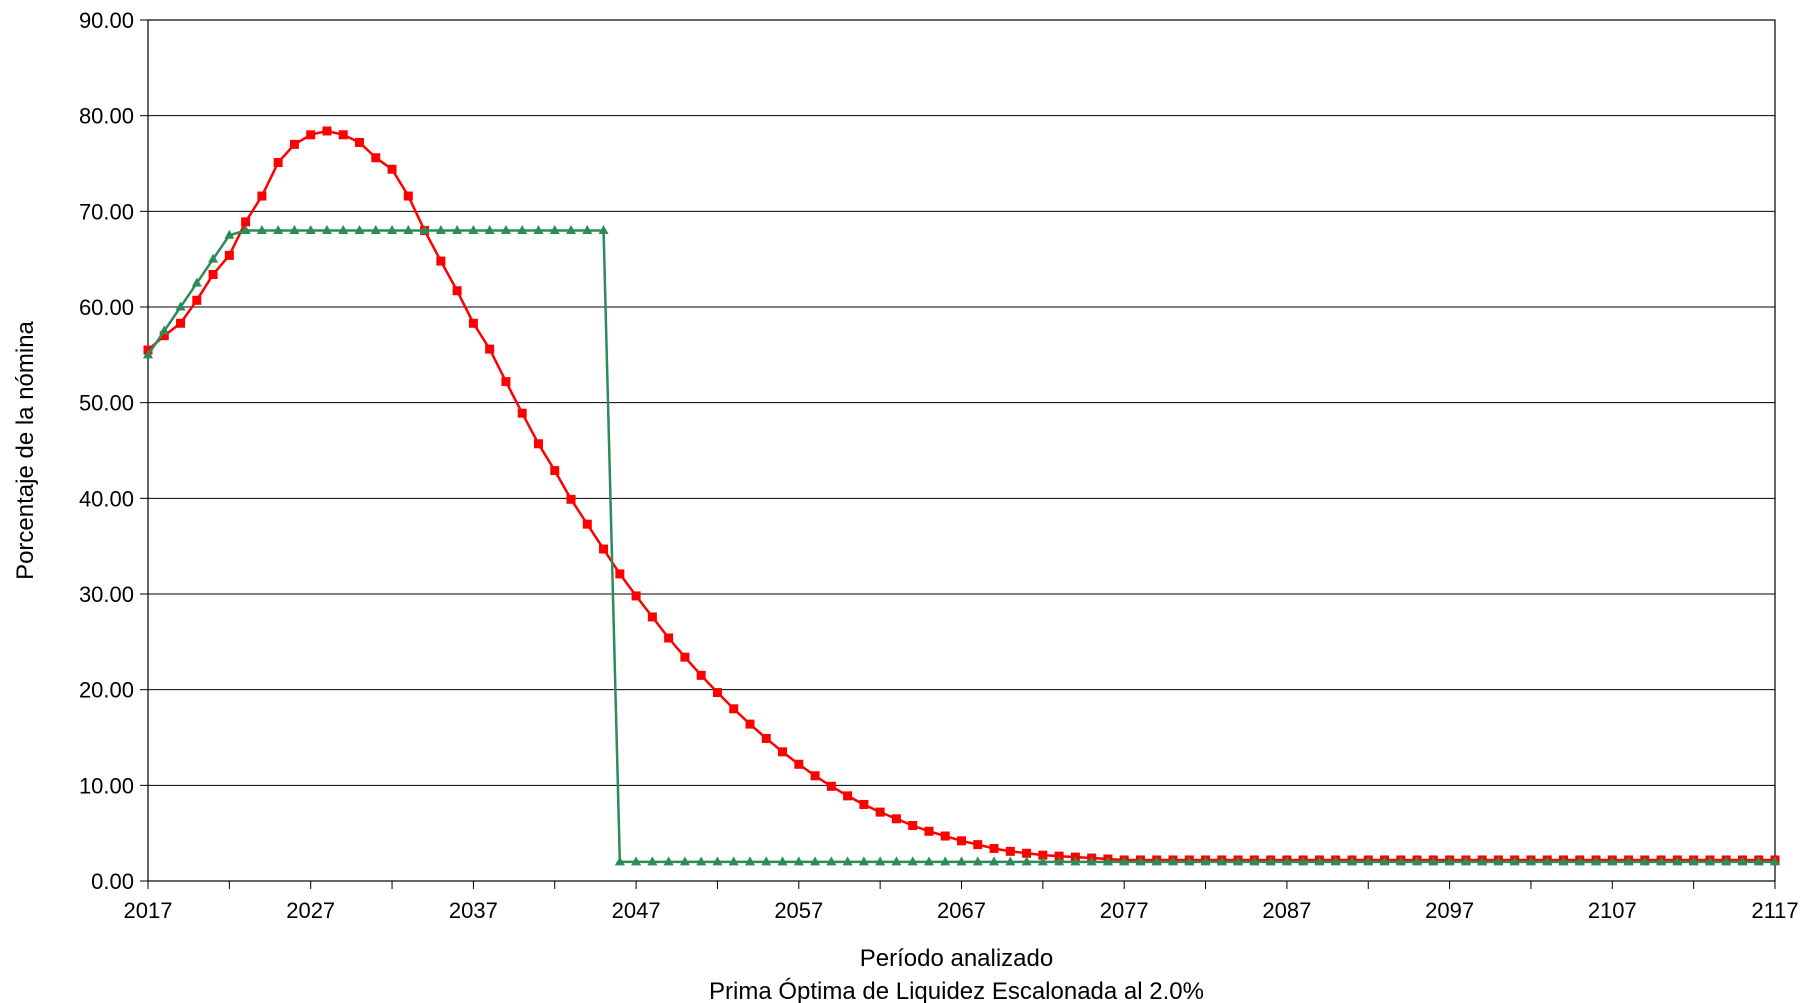 This screenshot has height=1003, width=1820. I want to click on x-tick-label: 2097, so click(1449, 910).